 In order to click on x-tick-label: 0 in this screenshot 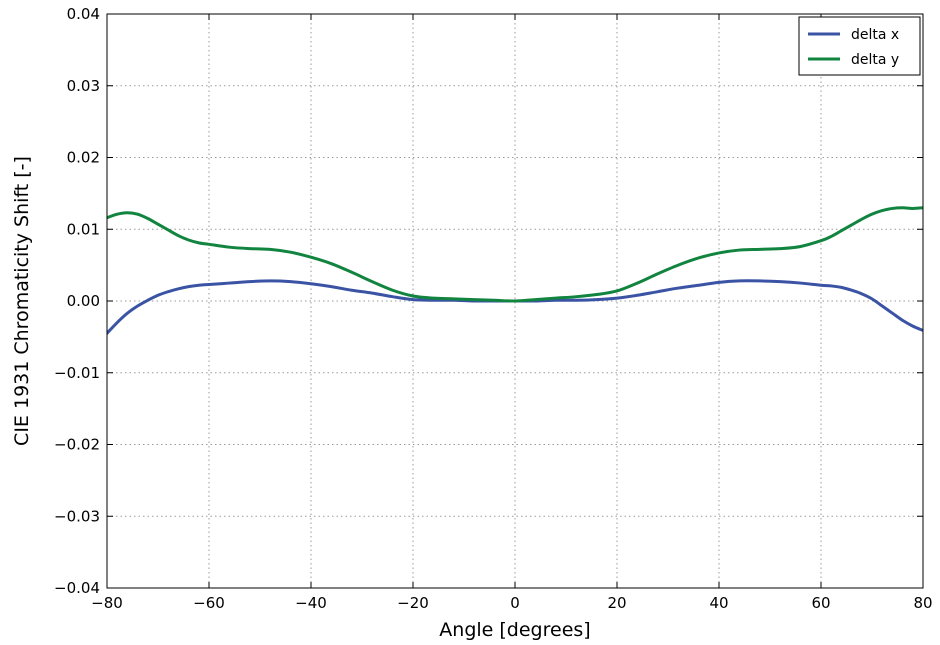, I will do `click(515, 603)`.